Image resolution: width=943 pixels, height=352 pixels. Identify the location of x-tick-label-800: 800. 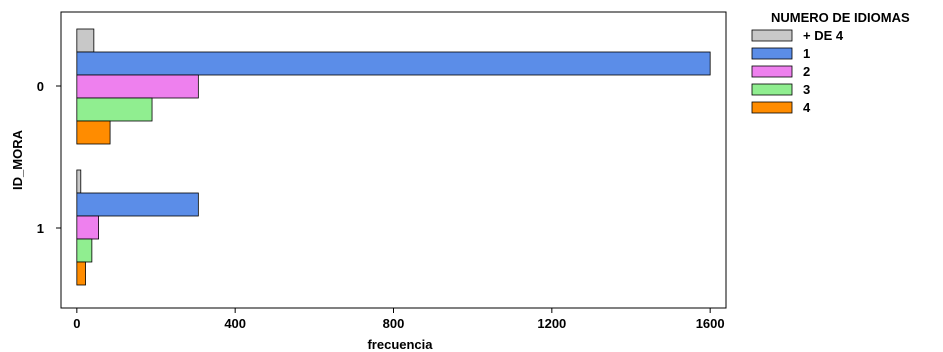
(394, 323).